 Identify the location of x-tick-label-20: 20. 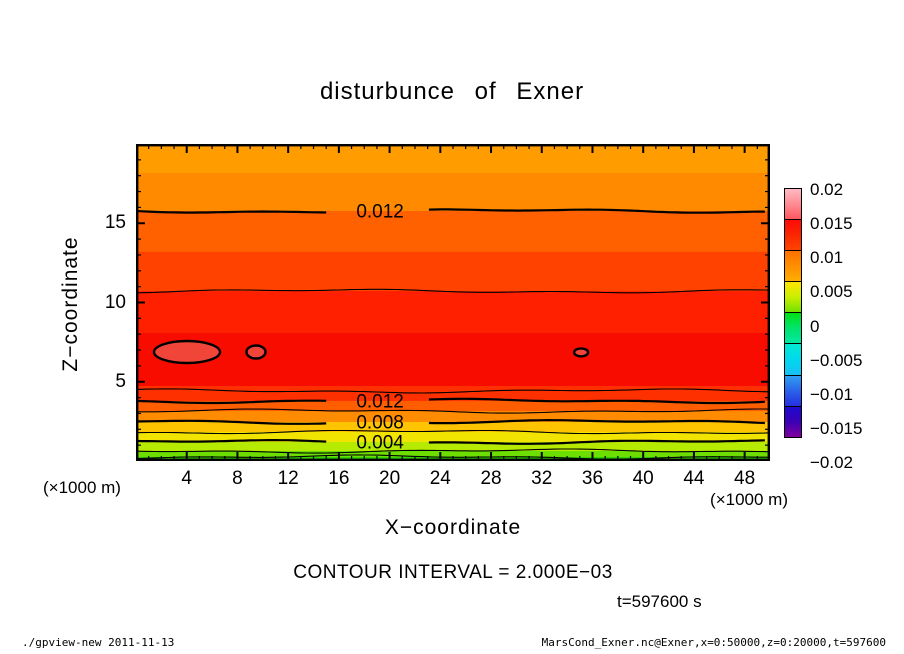
(390, 478).